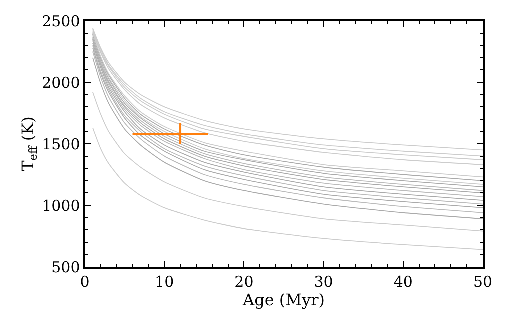 The height and width of the screenshot is (322, 505). Describe the element at coordinates (283, 300) in the screenshot. I see `x-axis-title: Age (Myr)` at that location.